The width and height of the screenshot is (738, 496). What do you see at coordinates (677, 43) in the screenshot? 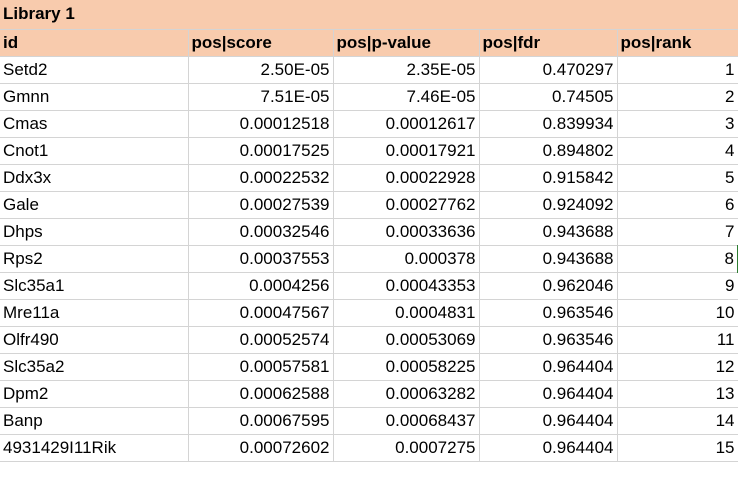
I see `column-header: pos|rank` at bounding box center [677, 43].